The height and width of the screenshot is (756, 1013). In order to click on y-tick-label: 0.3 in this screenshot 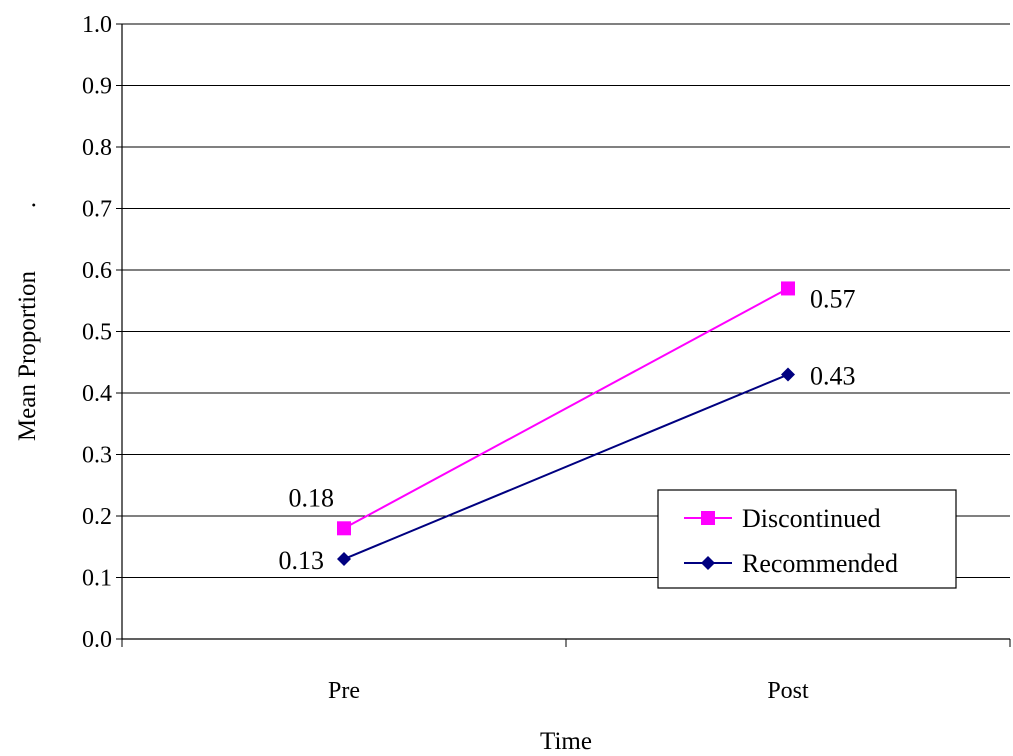, I will do `click(97, 456)`.